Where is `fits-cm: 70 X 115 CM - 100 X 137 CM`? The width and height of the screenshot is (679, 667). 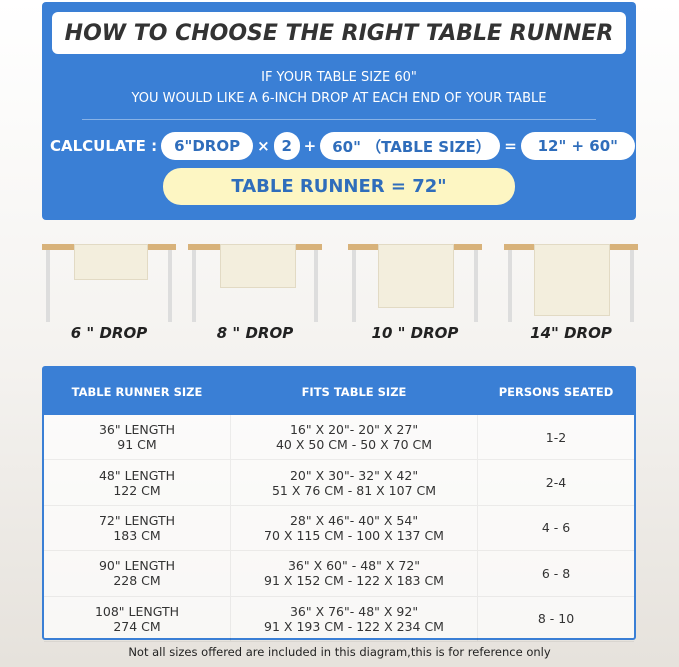 fits-cm: 70 X 115 CM - 100 X 137 CM is located at coordinates (354, 535).